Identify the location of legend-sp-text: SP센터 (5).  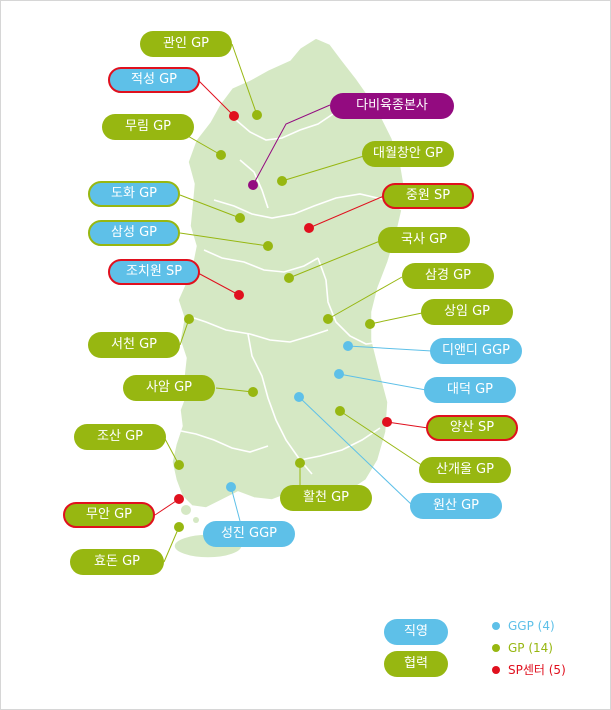
(537, 670).